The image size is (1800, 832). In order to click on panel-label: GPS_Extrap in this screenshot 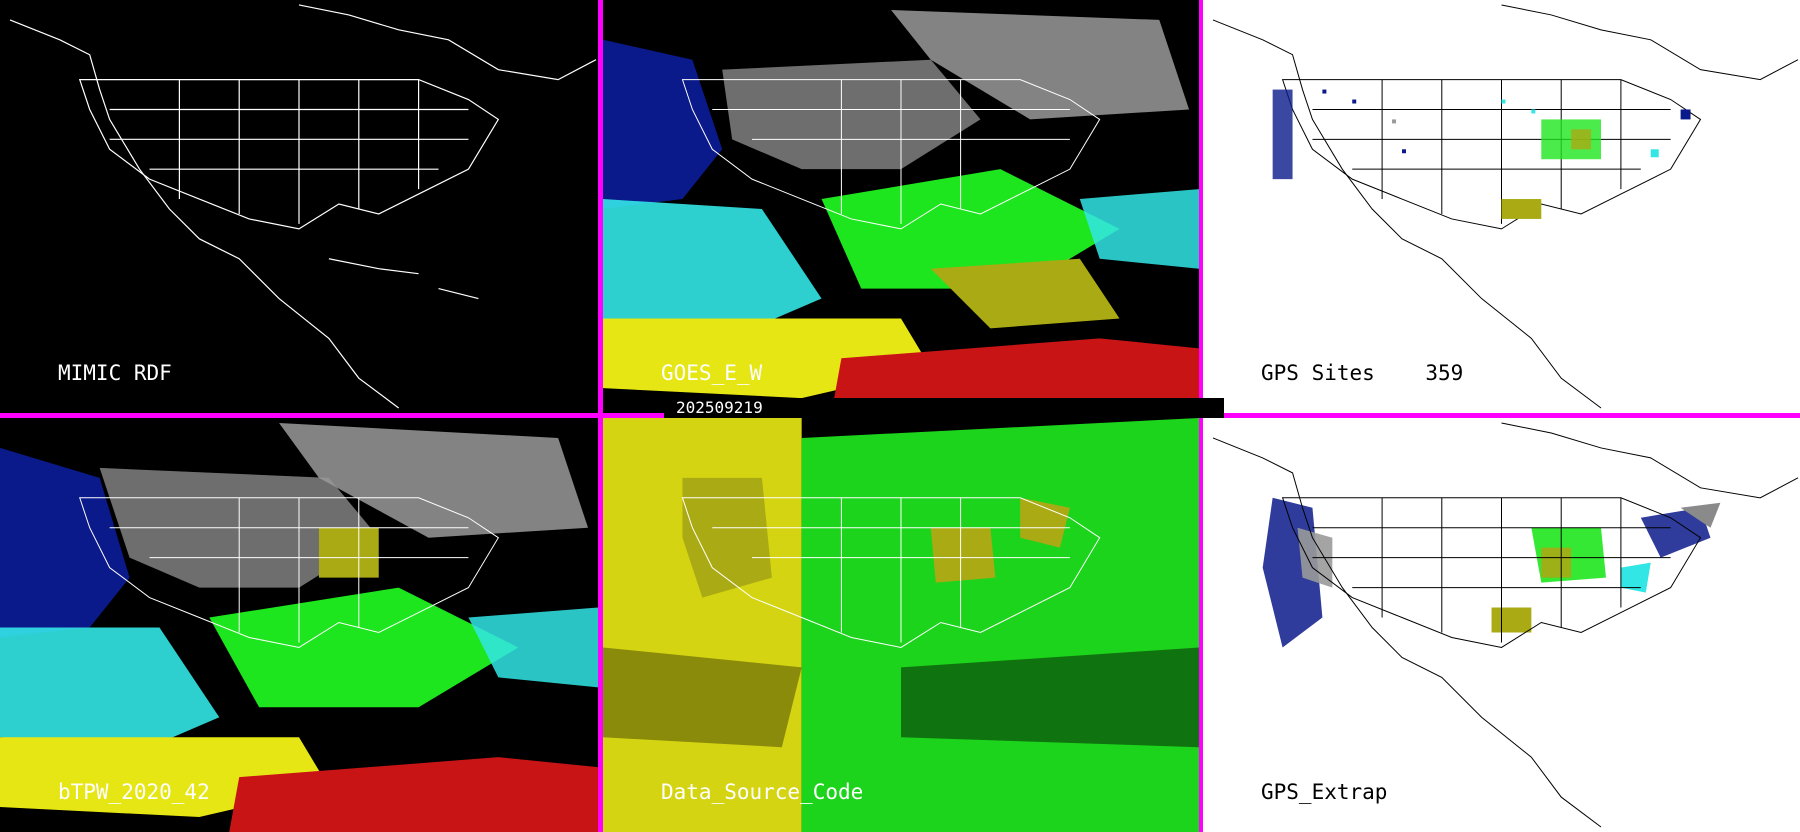, I will do `click(1324, 792)`.